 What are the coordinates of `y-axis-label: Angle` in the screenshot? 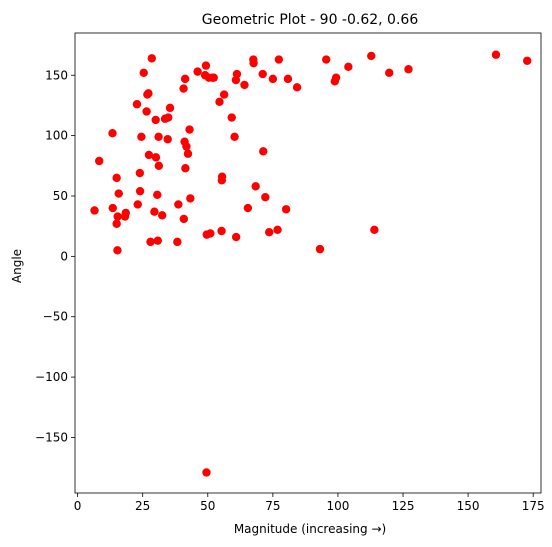 It's located at (17, 266).